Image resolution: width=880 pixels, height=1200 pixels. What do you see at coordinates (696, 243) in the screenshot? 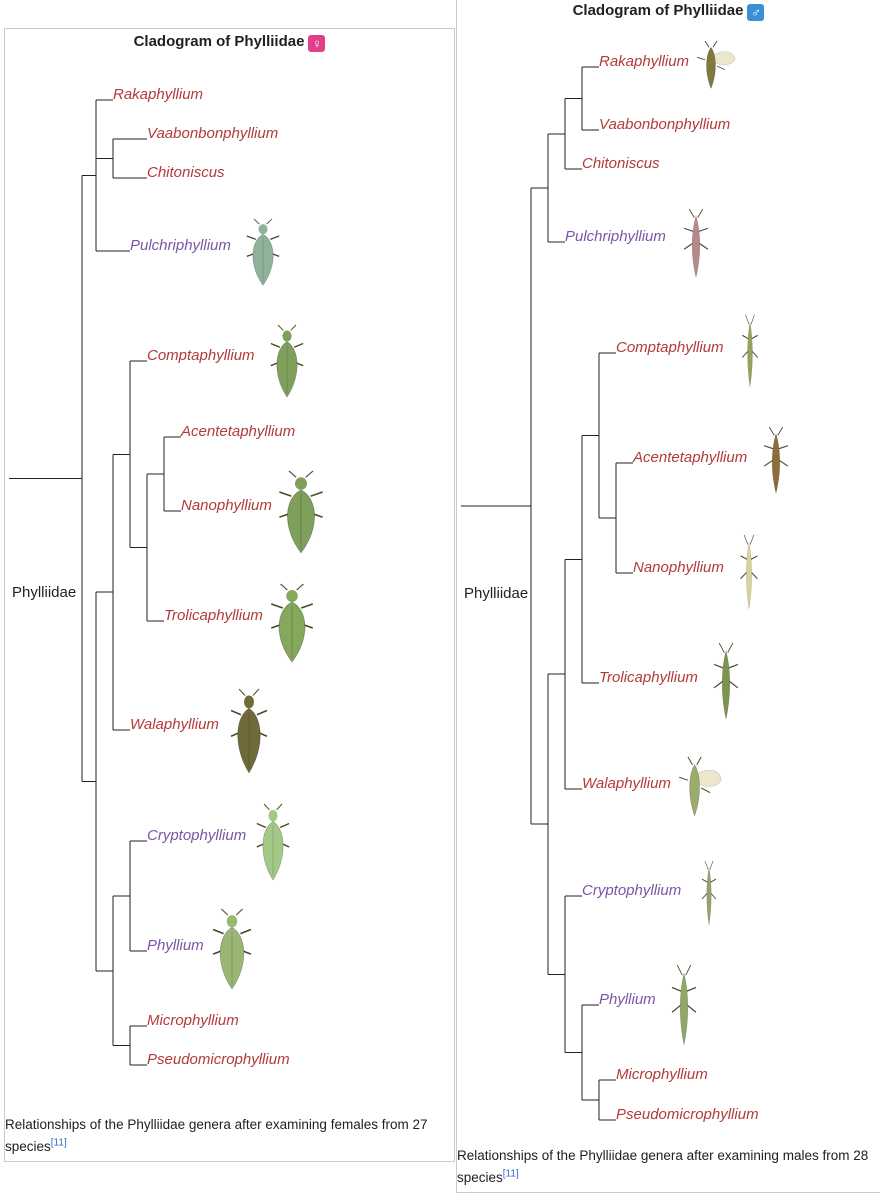
I see `male-insect-pink-icon` at bounding box center [696, 243].